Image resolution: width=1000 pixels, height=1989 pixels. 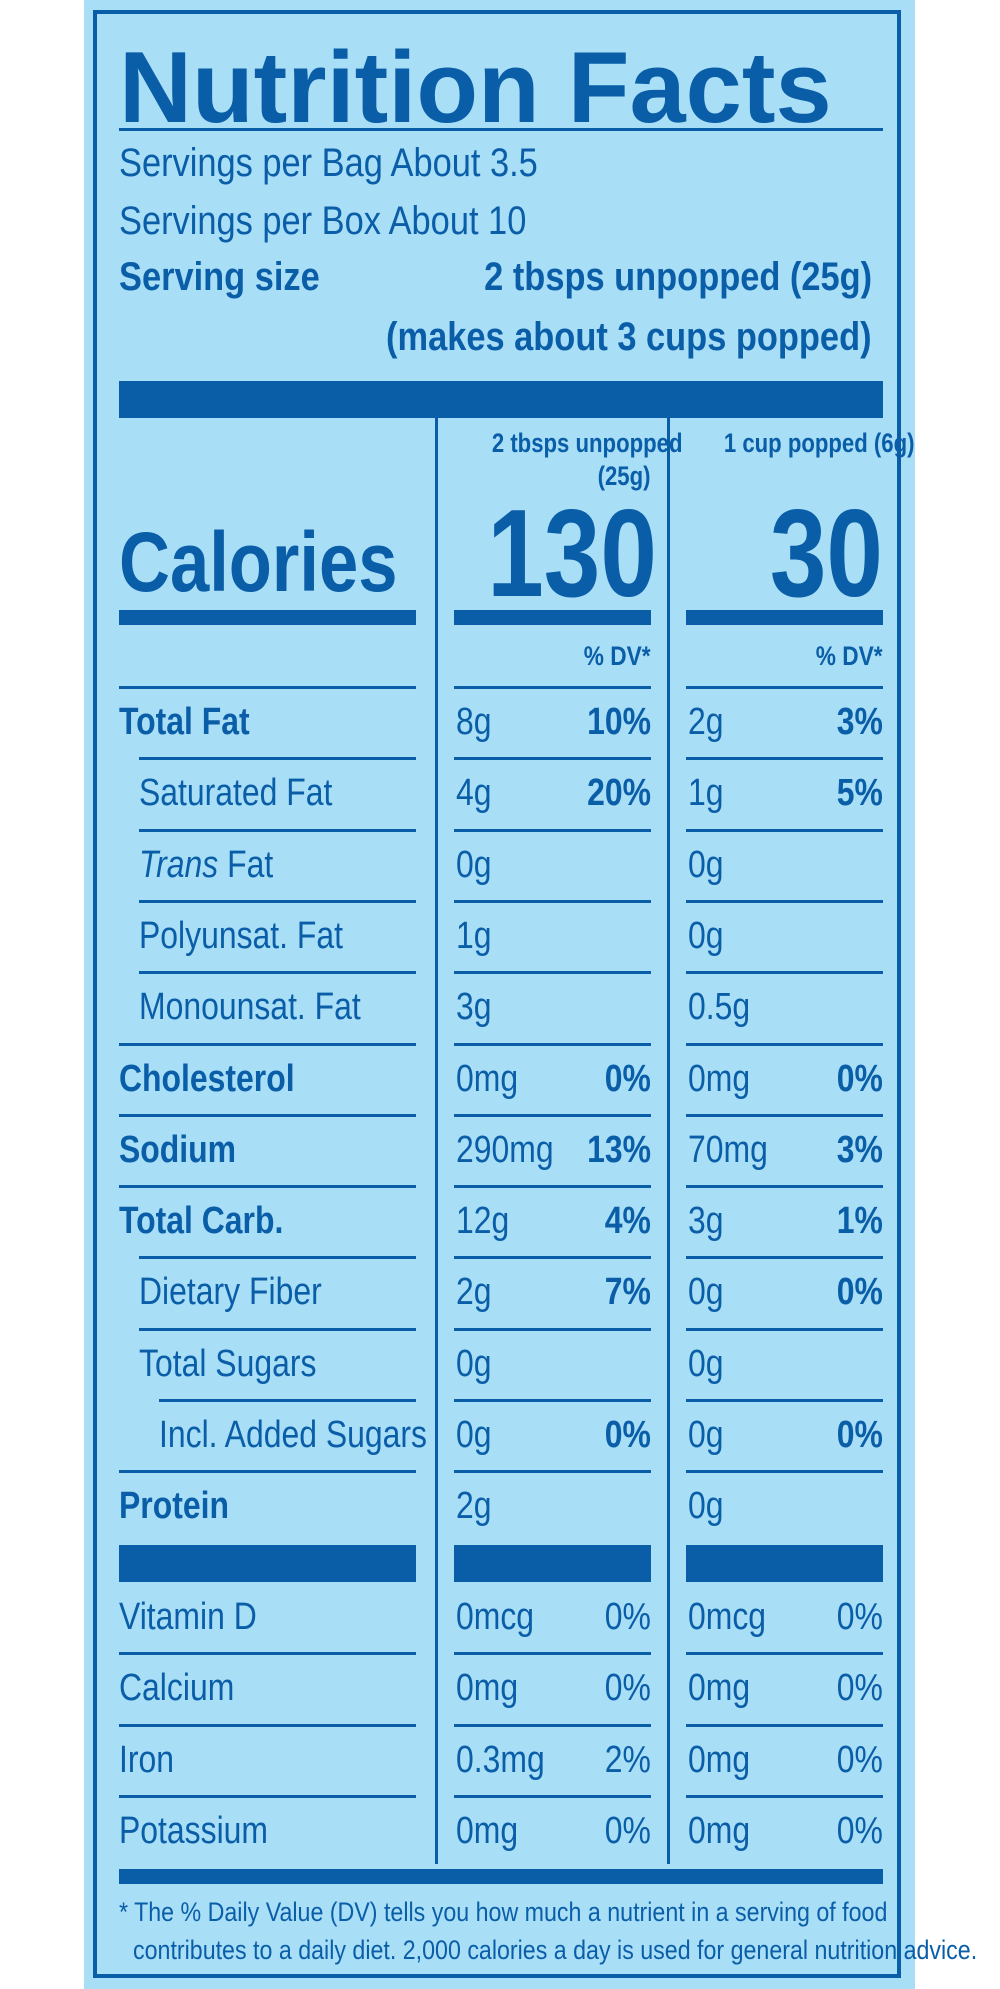 What do you see at coordinates (228, 1363) in the screenshot?
I see `nutrient-name: Total Sugars` at bounding box center [228, 1363].